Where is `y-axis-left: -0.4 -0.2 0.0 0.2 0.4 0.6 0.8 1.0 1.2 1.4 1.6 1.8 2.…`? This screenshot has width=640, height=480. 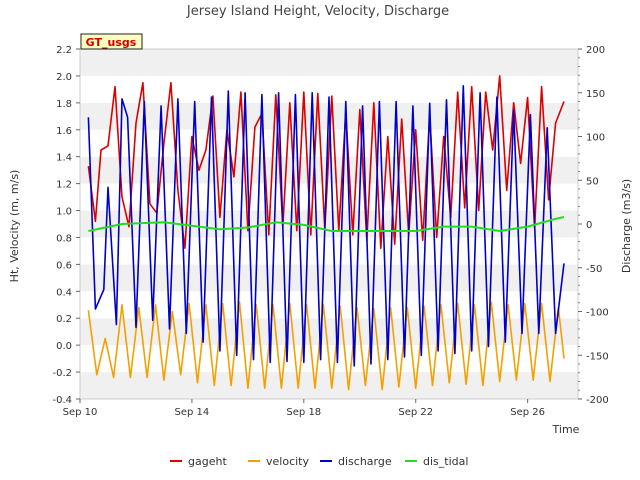
y-axis-left: -0.4 -0.2 0.0 0.2 0.4 0.6 0.8 1.0 1.2 1.4 1.6 1.8 2.… is located at coordinates (66, 225).